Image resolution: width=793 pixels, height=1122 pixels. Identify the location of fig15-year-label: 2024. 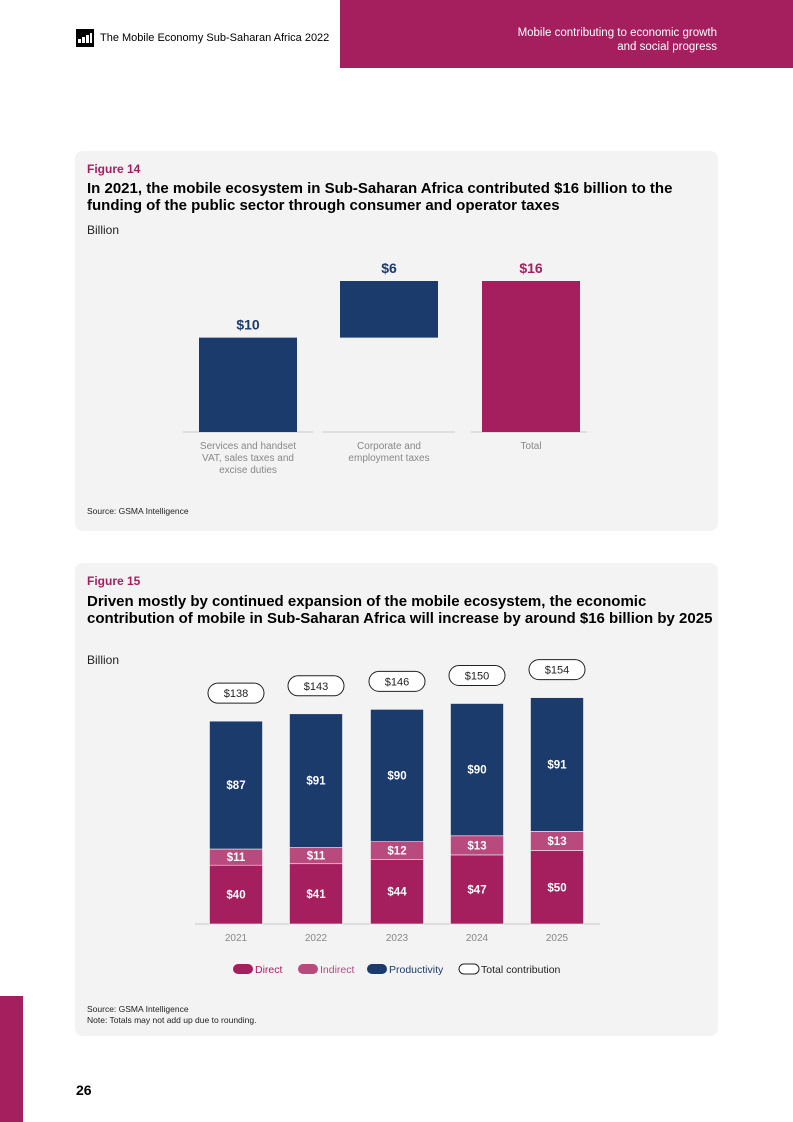
(477, 938).